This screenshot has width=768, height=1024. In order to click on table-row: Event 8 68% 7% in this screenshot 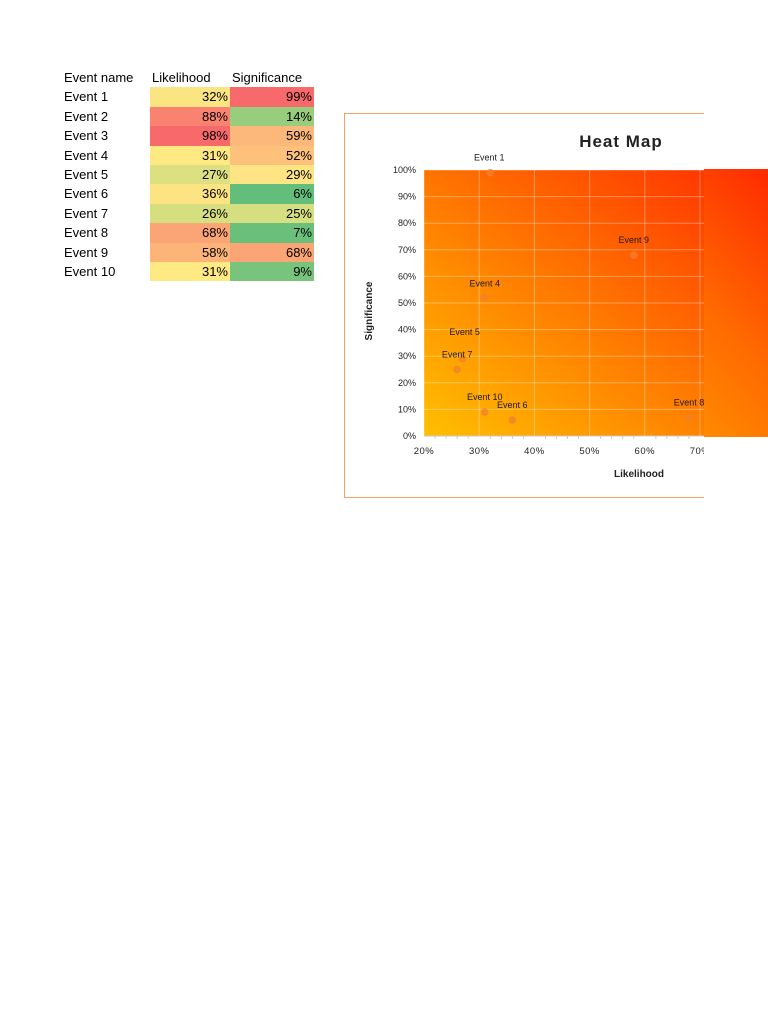, I will do `click(187, 233)`.